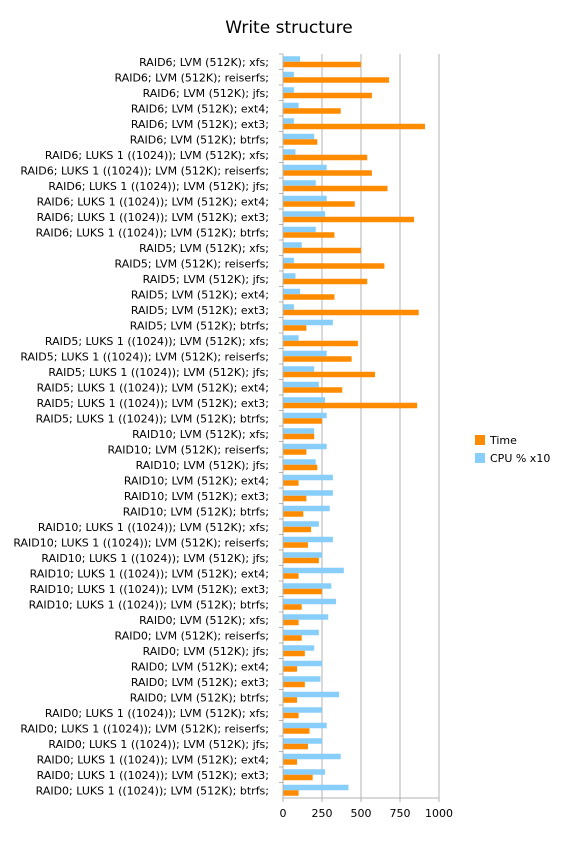 This screenshot has width=579, height=864. Describe the element at coordinates (192, 77) in the screenshot. I see `category-label: RAID6; LVM (512K); reiserfs;` at that location.